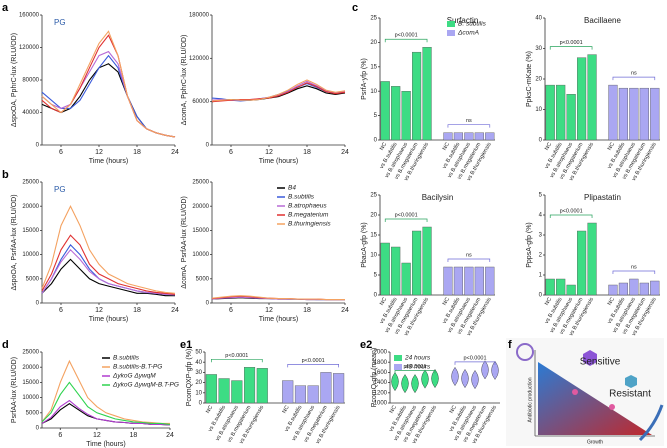  Describe the element at coordinates (630, 394) in the screenshot. I see `label-resistant: Resistant` at that location.